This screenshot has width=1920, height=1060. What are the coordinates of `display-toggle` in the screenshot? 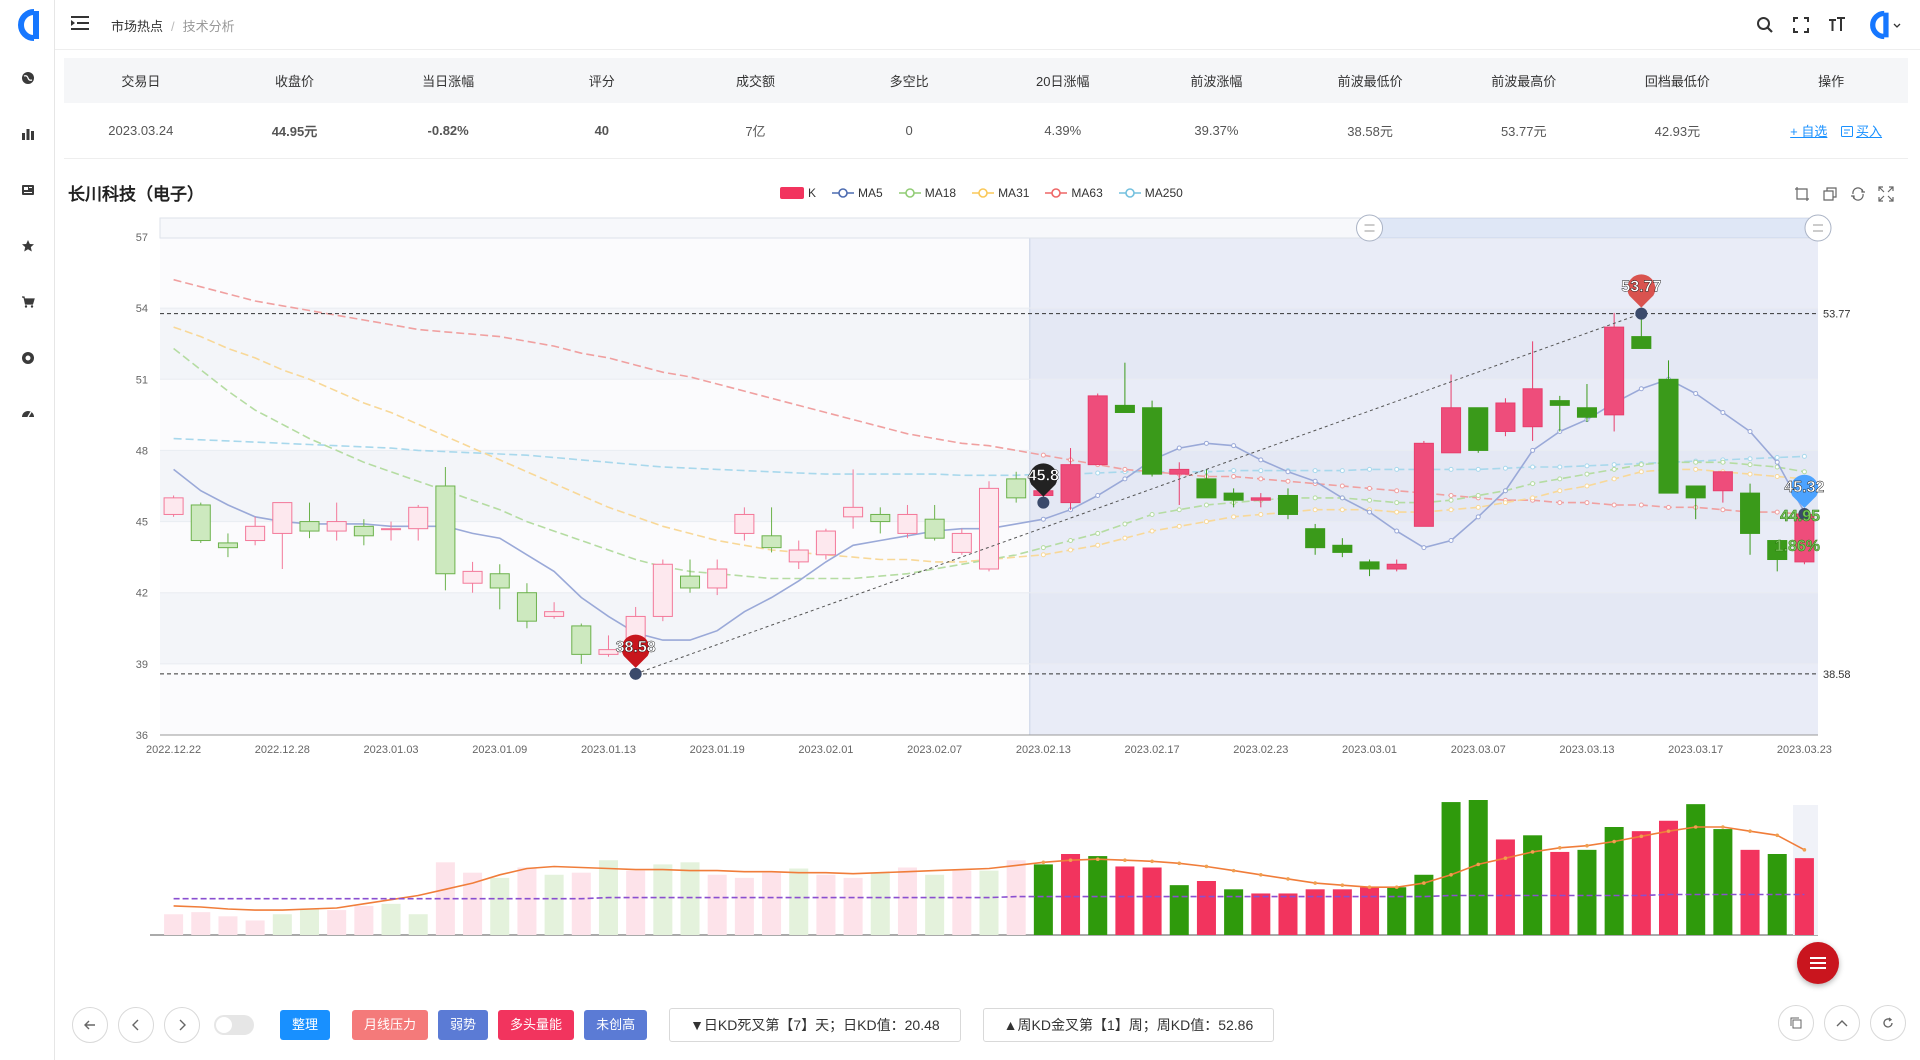 It's located at (234, 1025).